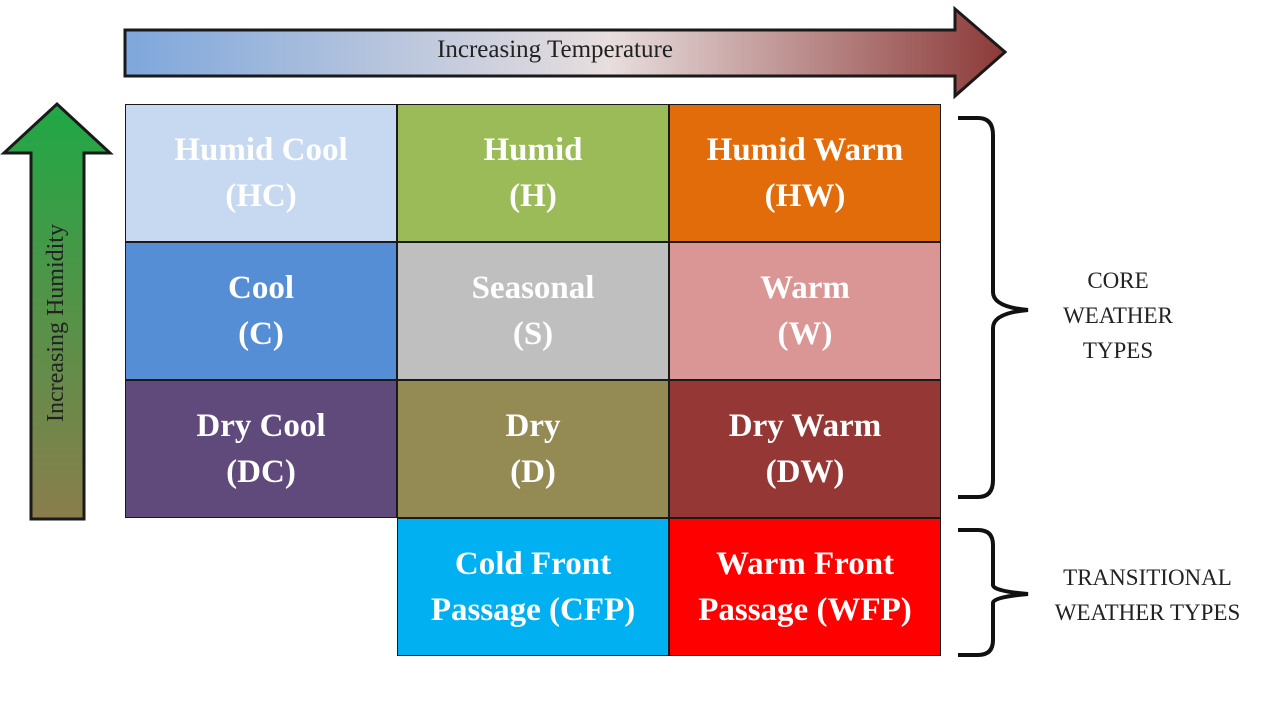 This screenshot has height=720, width=1280. I want to click on cell-code: Passage (WFP), so click(805, 610).